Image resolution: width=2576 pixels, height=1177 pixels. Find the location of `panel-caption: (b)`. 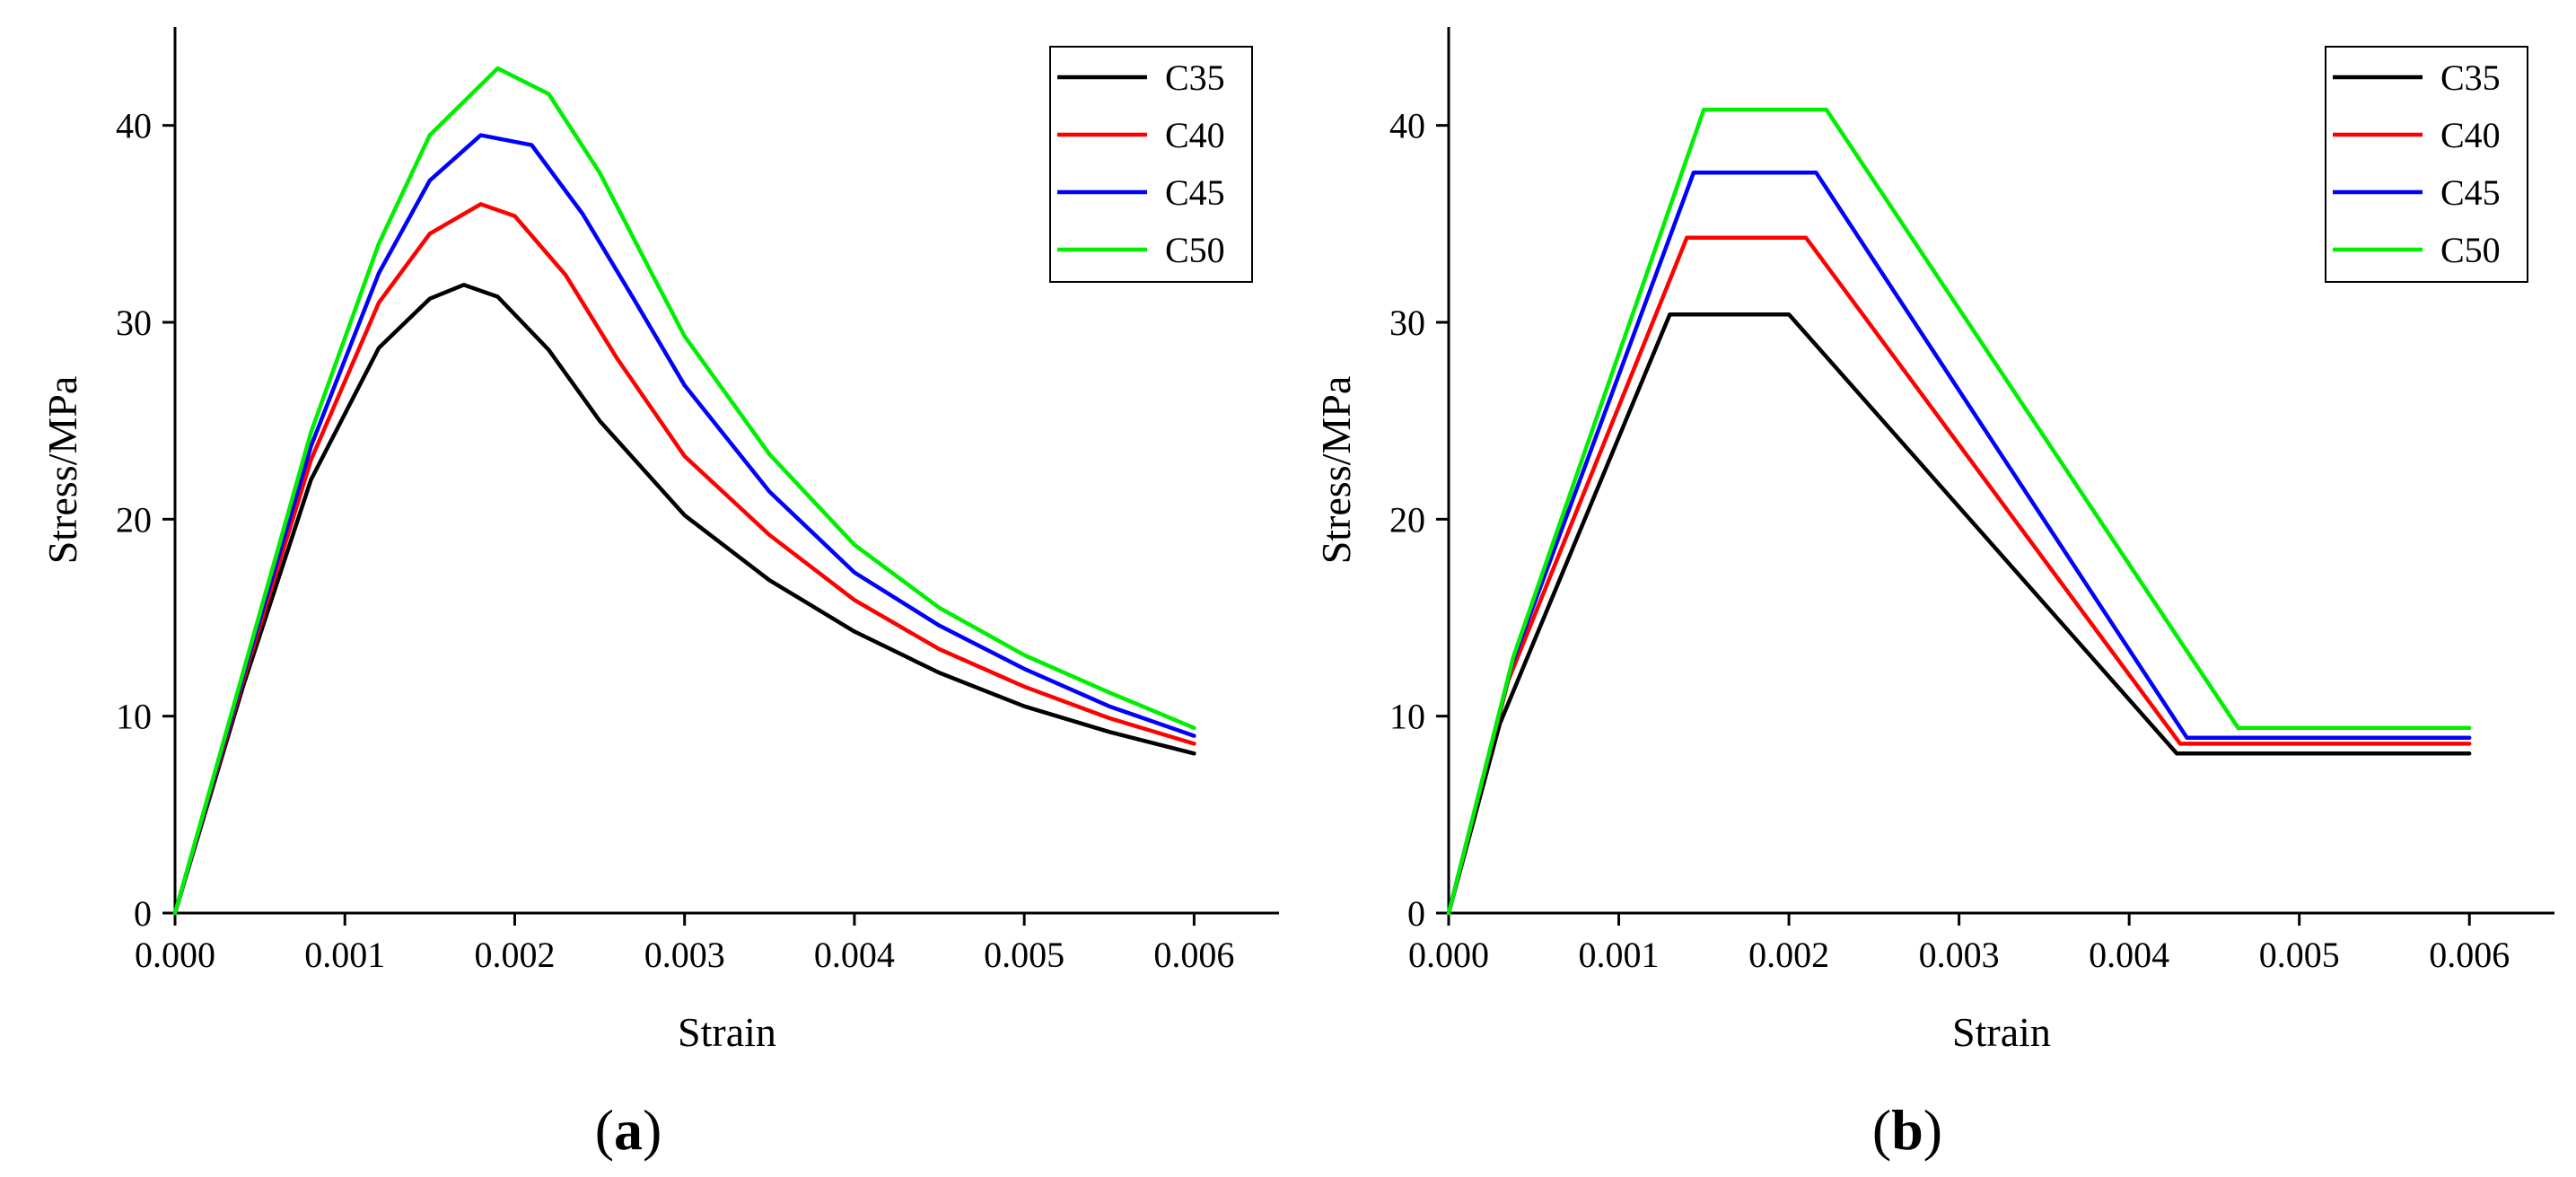

panel-caption: (b) is located at coordinates (1907, 1130).